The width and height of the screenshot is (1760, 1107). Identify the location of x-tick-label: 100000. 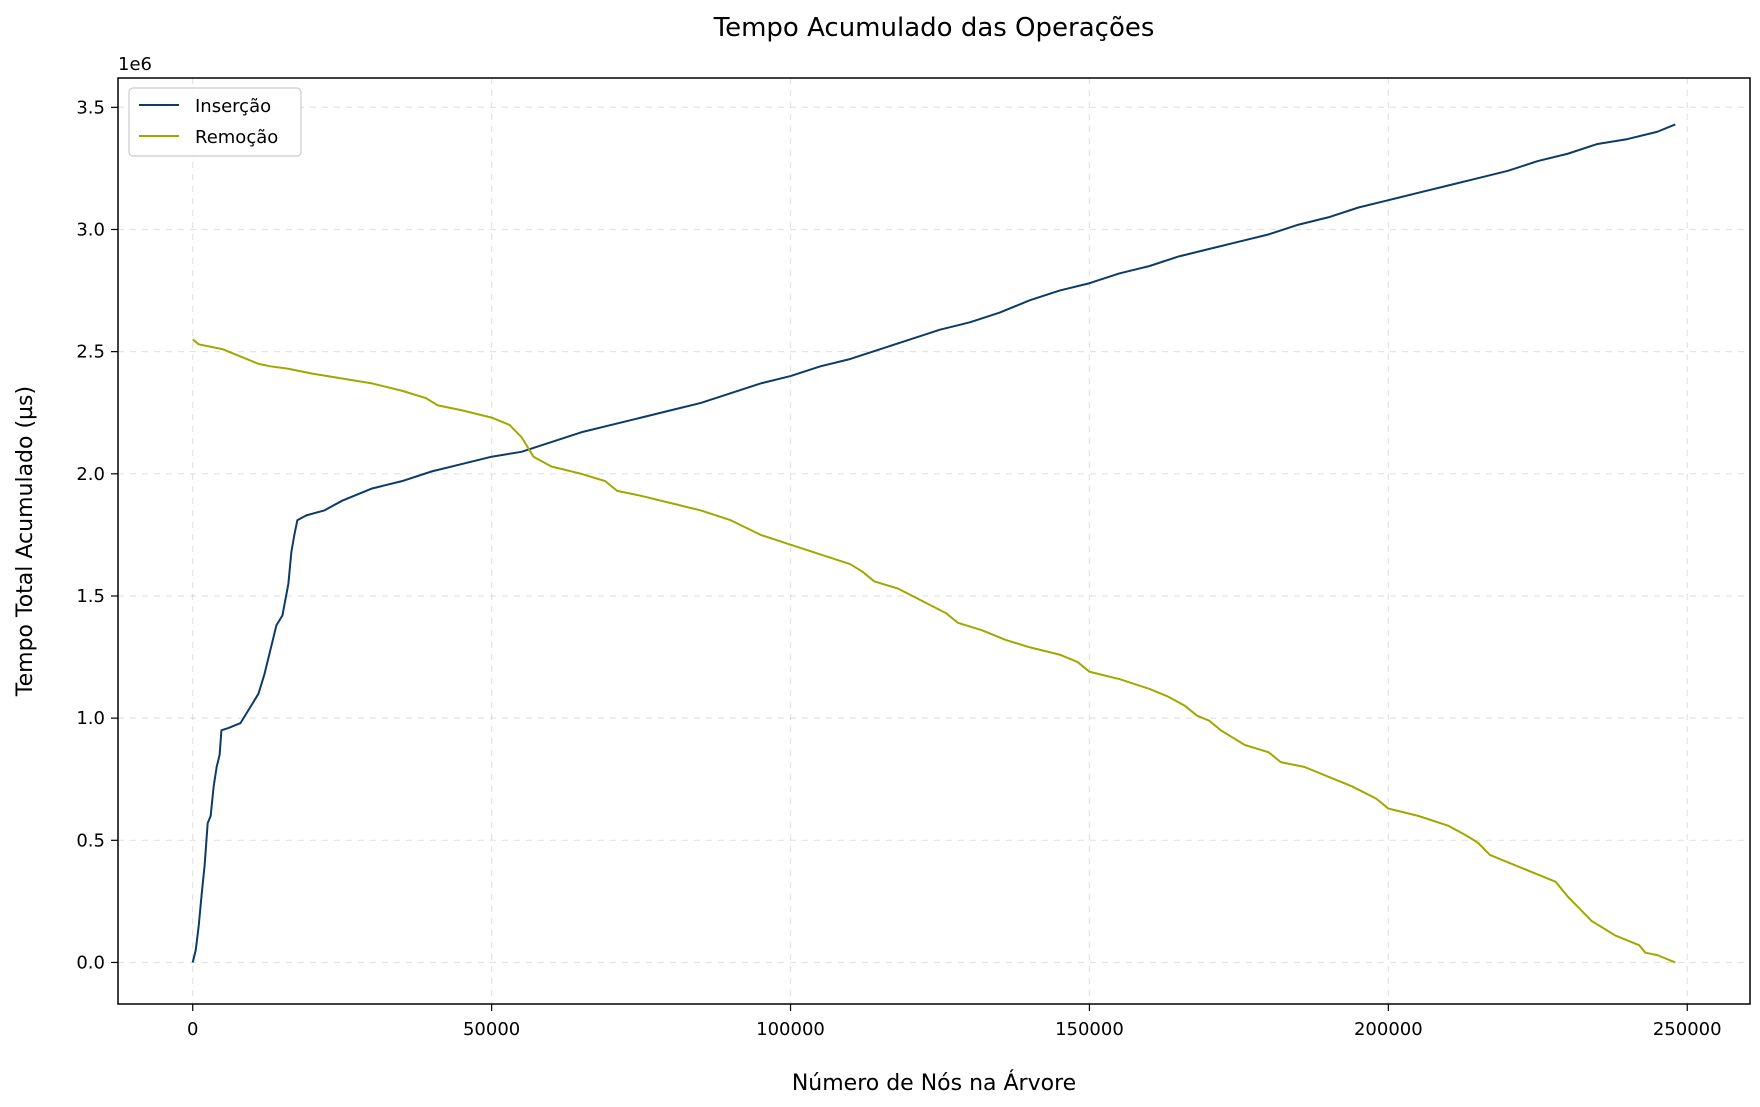
(790, 1029).